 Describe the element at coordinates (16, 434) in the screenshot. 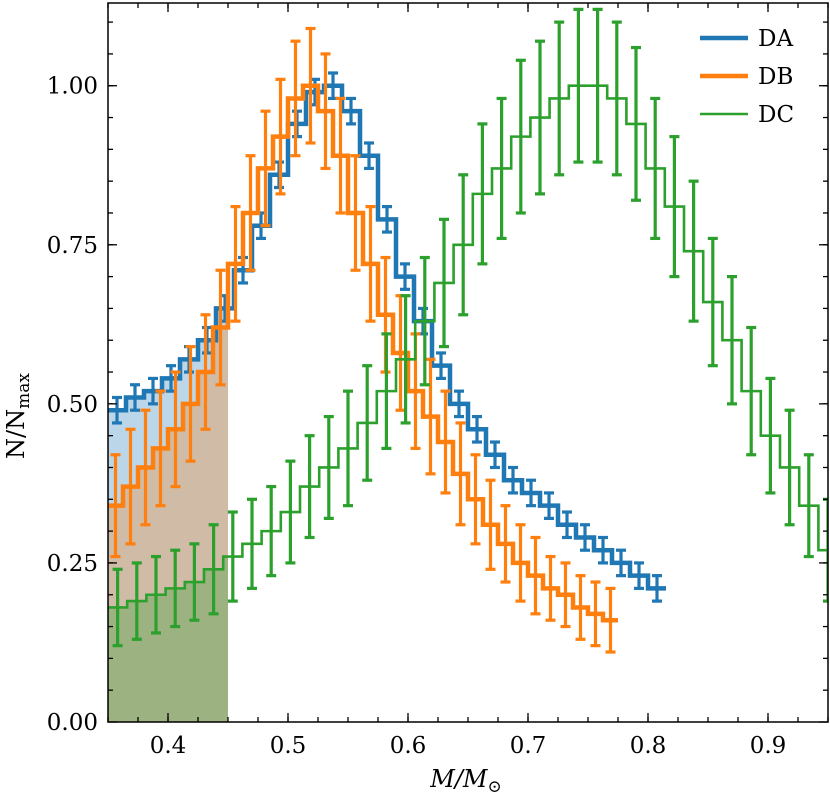

I see `y-axis-label-text: N/N` at that location.